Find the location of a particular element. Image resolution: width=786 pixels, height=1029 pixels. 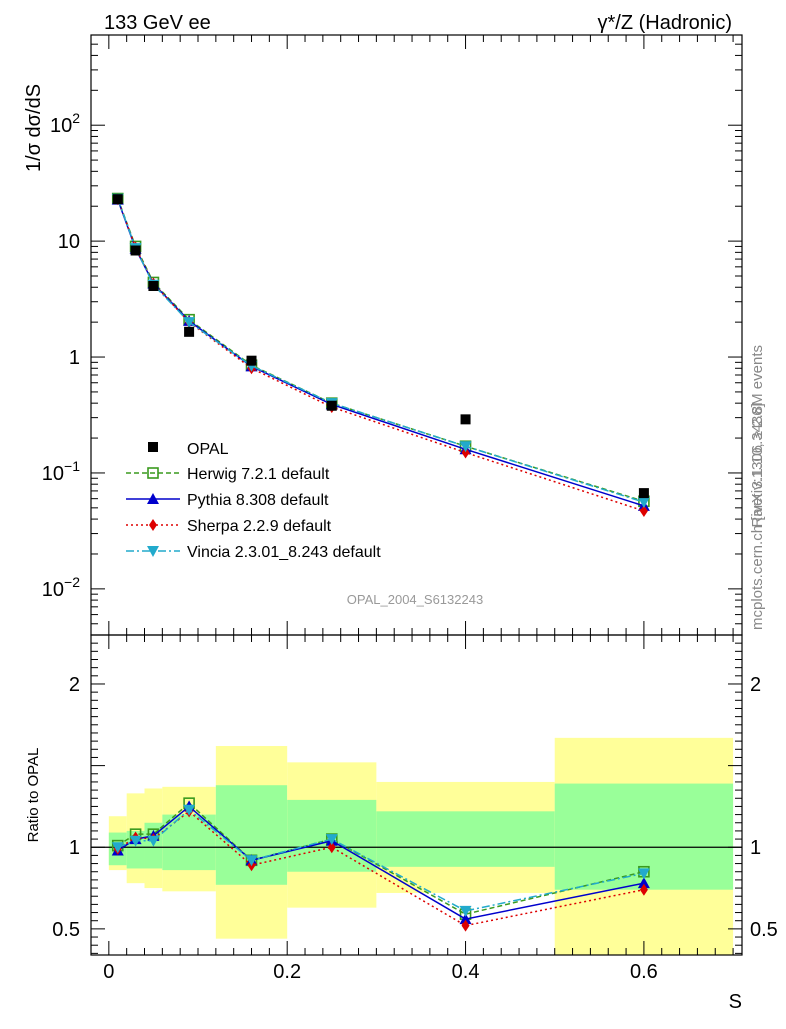

y-tick-label: 10⁻¹ is located at coordinates (61, 471).